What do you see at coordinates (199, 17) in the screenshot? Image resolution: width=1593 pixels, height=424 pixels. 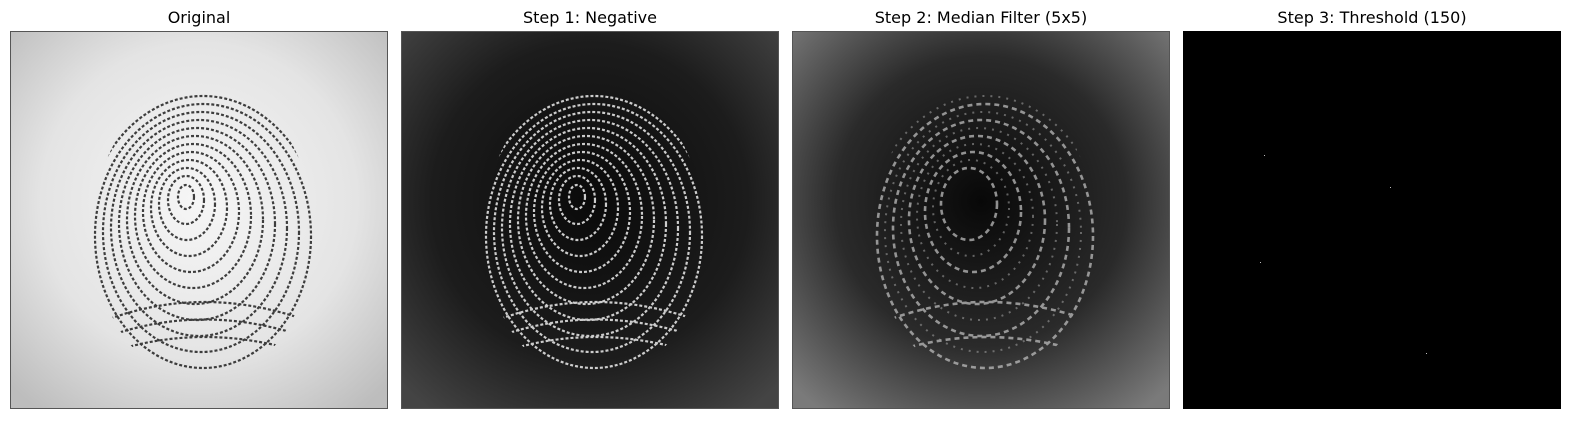 I see `panel-title: Original` at bounding box center [199, 17].